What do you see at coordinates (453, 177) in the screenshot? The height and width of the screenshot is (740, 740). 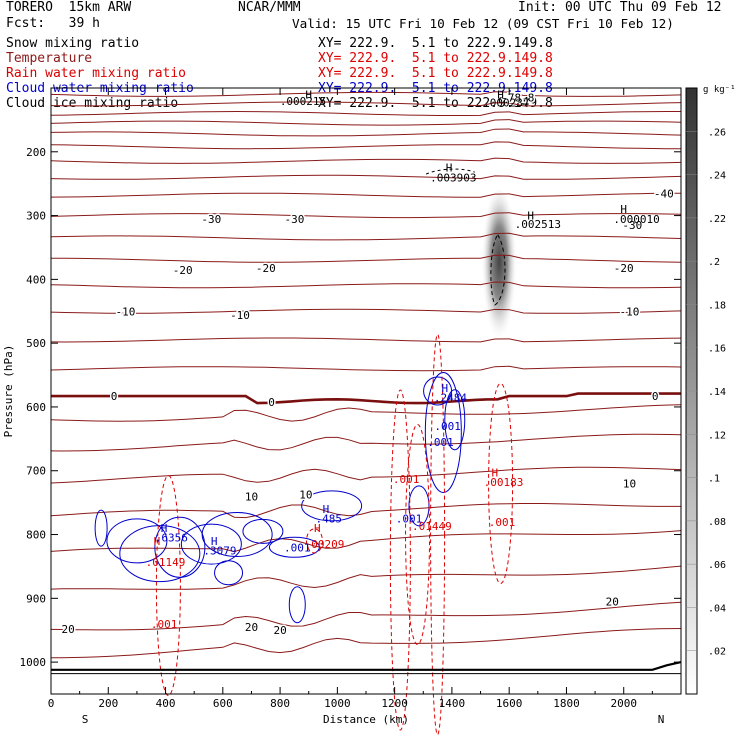 I see `snow-label: .003903` at bounding box center [453, 177].